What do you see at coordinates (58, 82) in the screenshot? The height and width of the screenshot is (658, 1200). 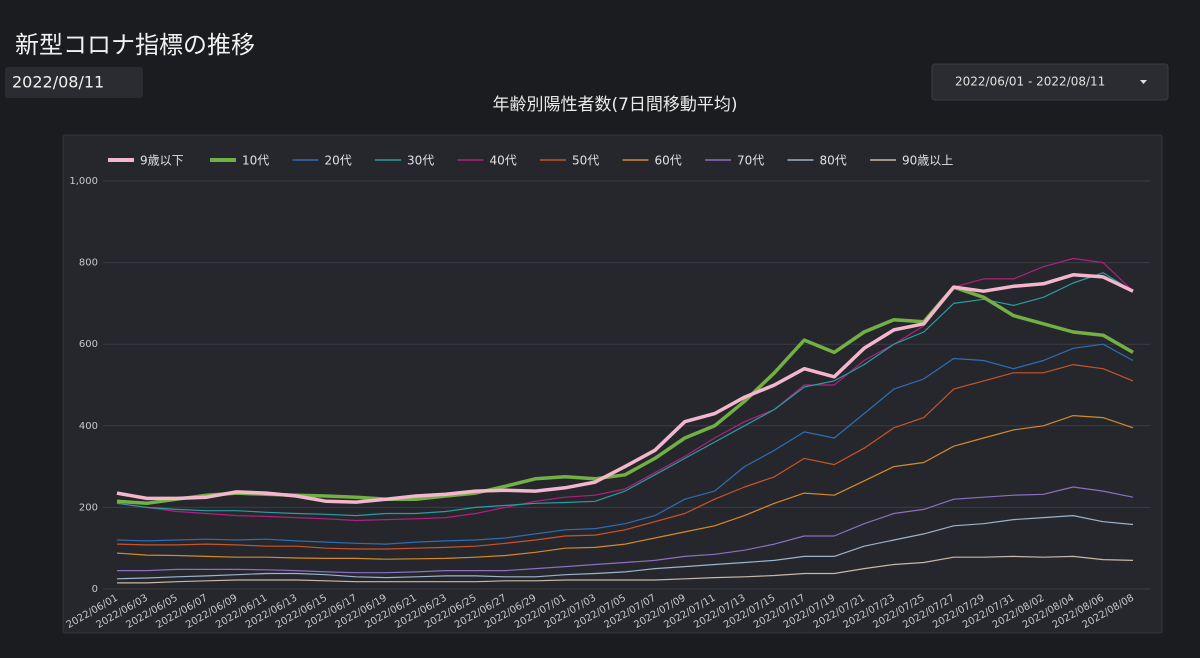 I see `date-text: 2022/08/11` at bounding box center [58, 82].